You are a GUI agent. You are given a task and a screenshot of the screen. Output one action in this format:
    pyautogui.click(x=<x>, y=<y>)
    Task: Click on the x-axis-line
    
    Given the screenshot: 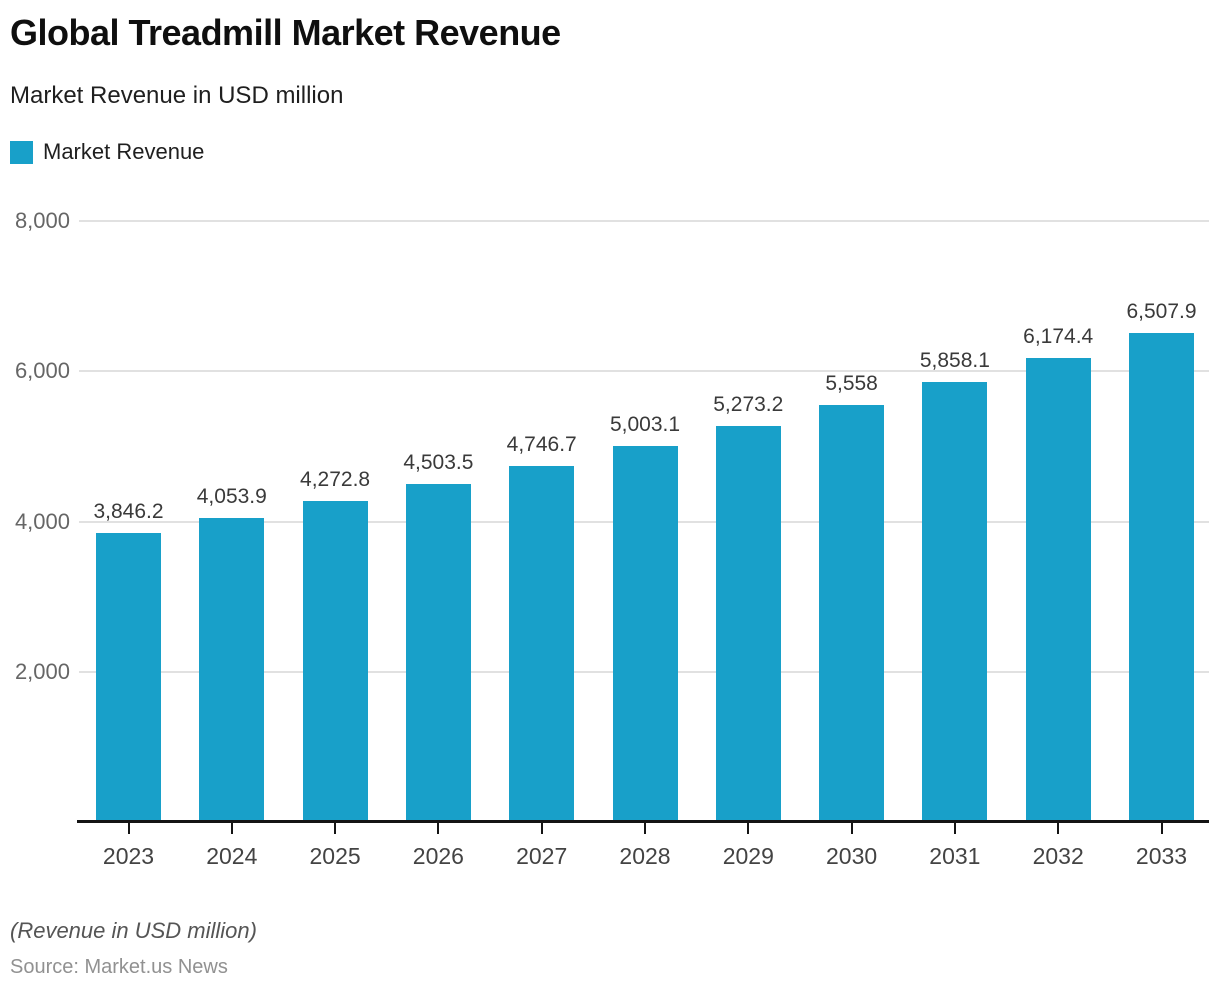 What is the action you would take?
    pyautogui.click(x=643, y=821)
    